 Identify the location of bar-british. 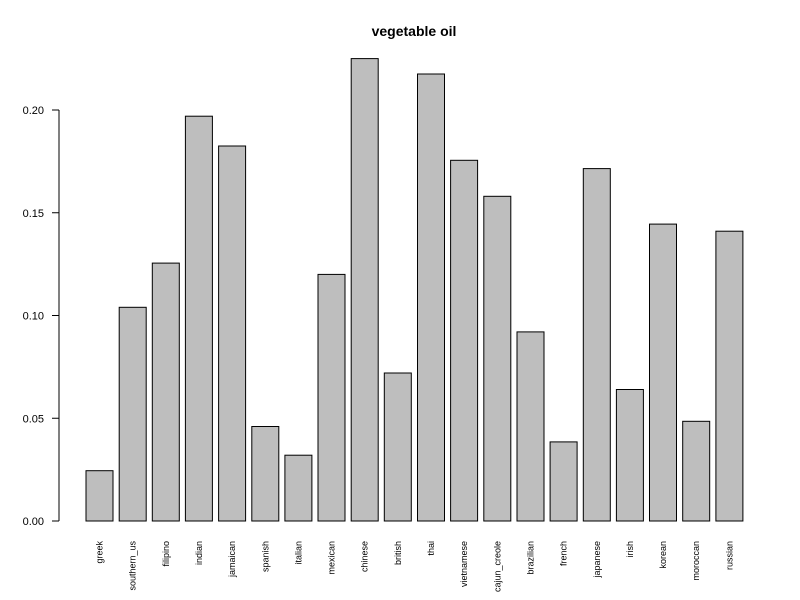
(397, 447).